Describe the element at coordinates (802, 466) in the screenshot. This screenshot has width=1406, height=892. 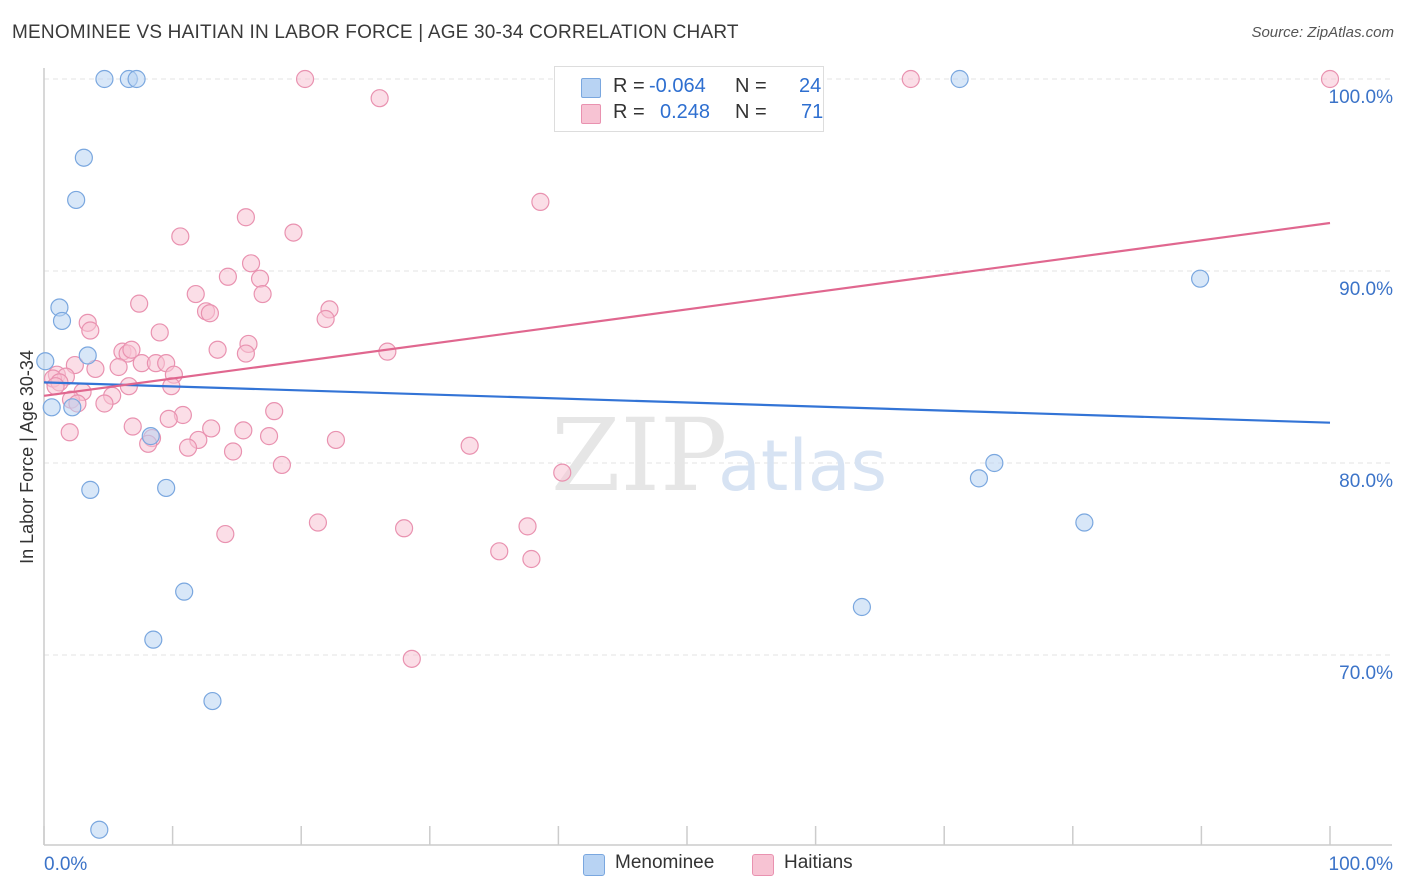
I see `watermark-atlas: atlas` at that location.